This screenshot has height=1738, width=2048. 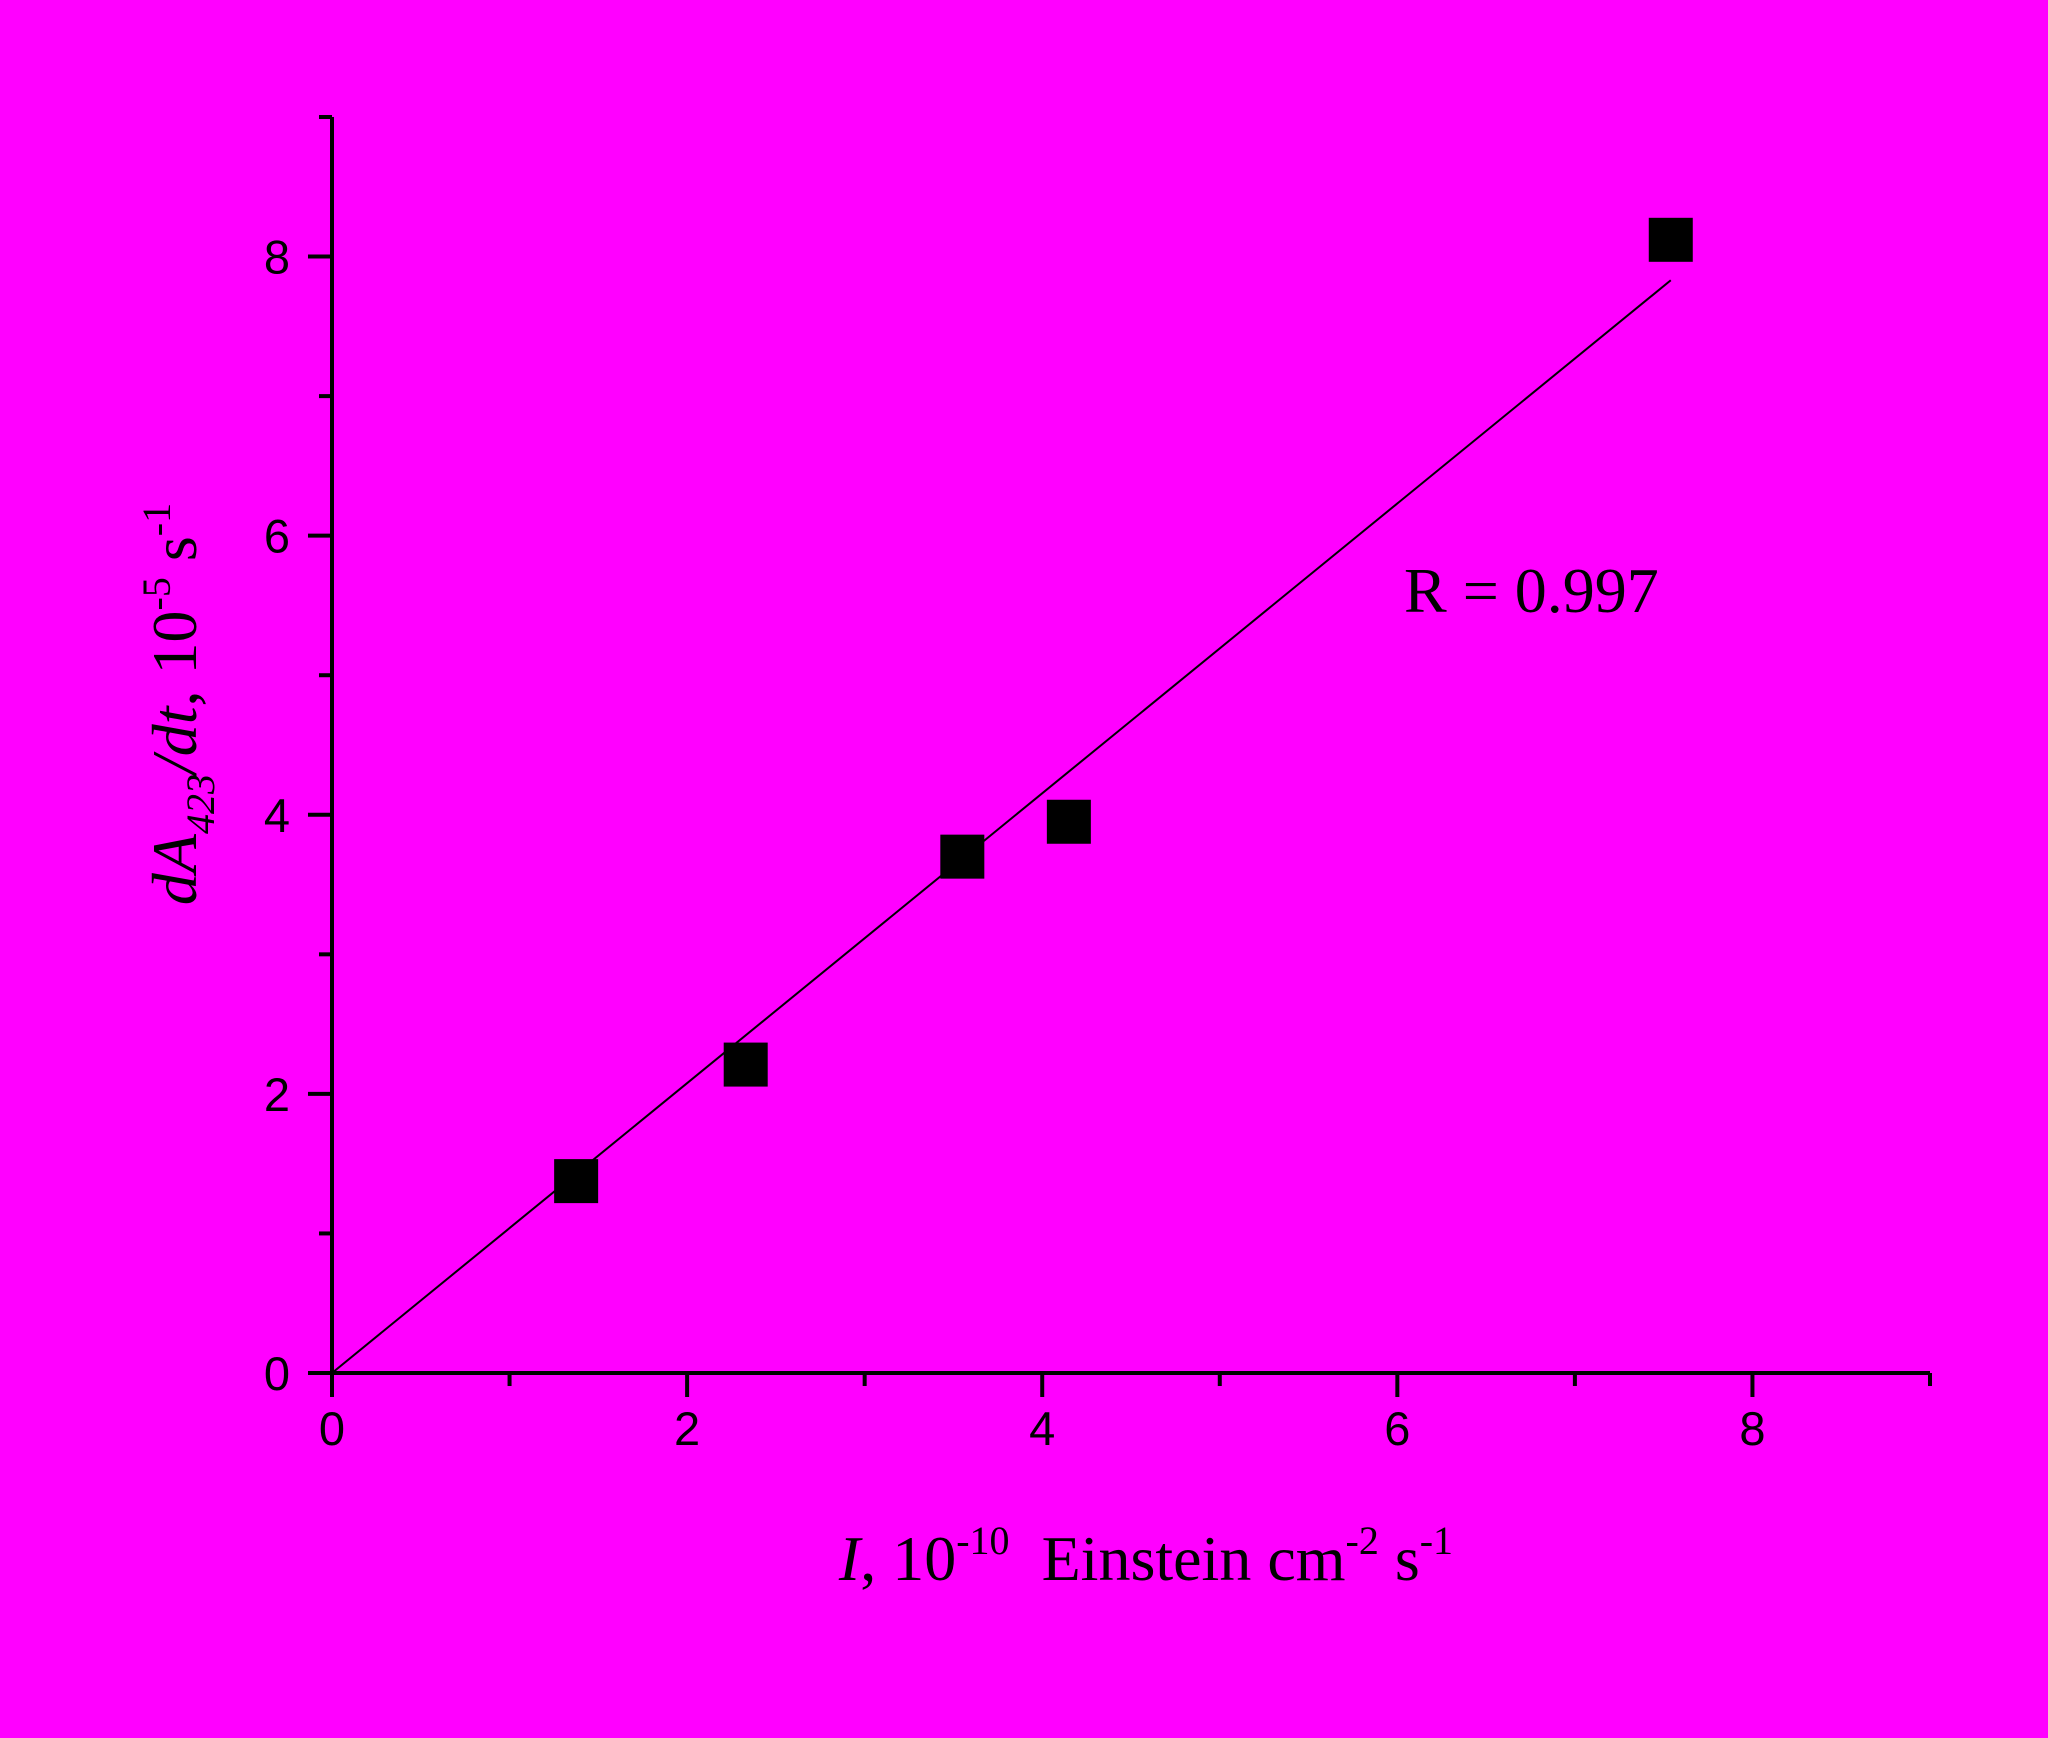 I want to click on y-tick-label: 2, so click(x=277, y=1094).